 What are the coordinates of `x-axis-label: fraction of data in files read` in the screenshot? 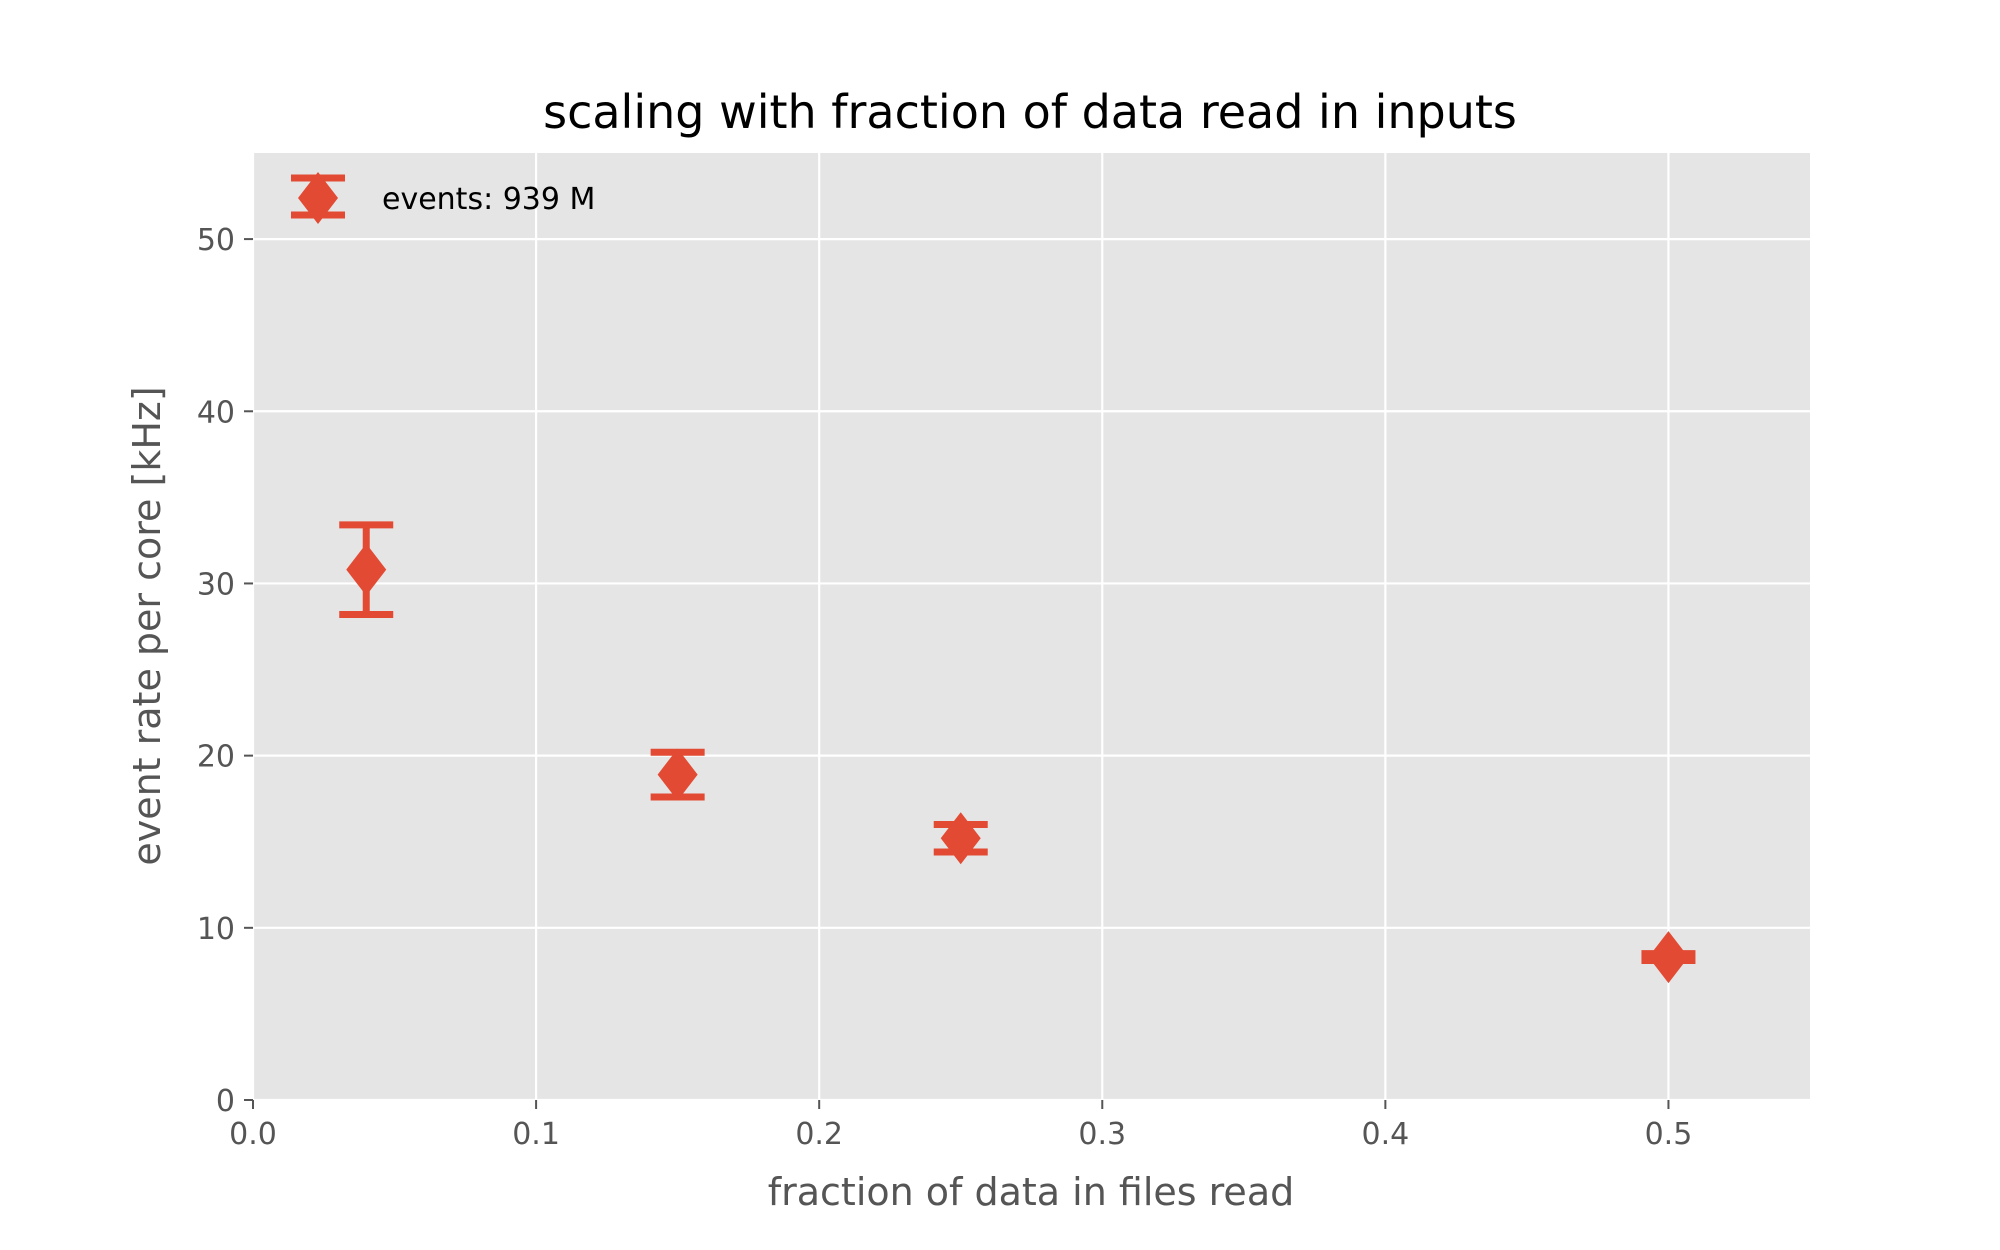 It's located at (1031, 1192).